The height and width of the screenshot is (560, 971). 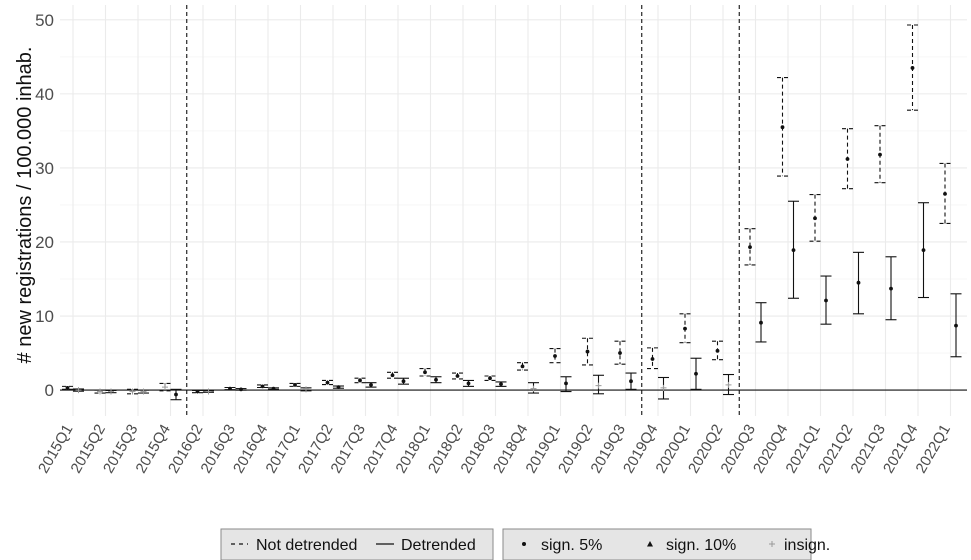 What do you see at coordinates (25, 205) in the screenshot?
I see `y-axis-label: # new registrations / 100.000 inhab.` at bounding box center [25, 205].